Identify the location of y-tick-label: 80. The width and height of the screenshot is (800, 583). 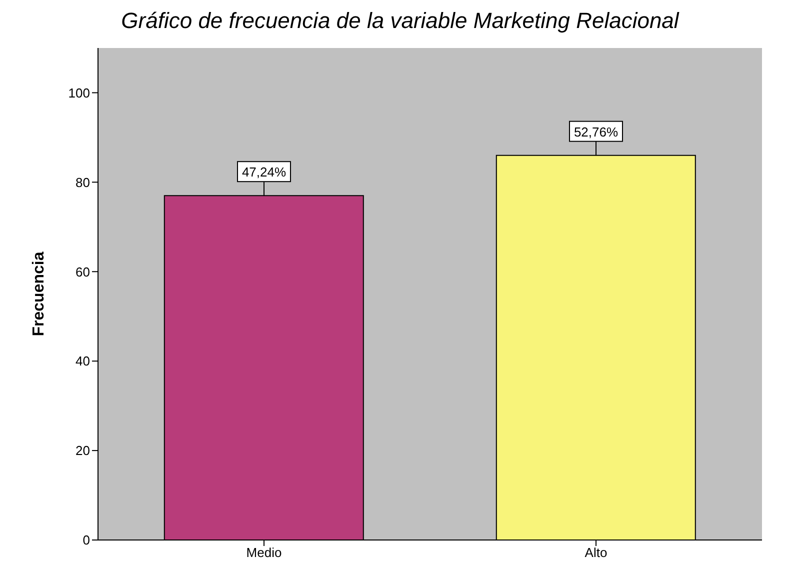
(83, 182).